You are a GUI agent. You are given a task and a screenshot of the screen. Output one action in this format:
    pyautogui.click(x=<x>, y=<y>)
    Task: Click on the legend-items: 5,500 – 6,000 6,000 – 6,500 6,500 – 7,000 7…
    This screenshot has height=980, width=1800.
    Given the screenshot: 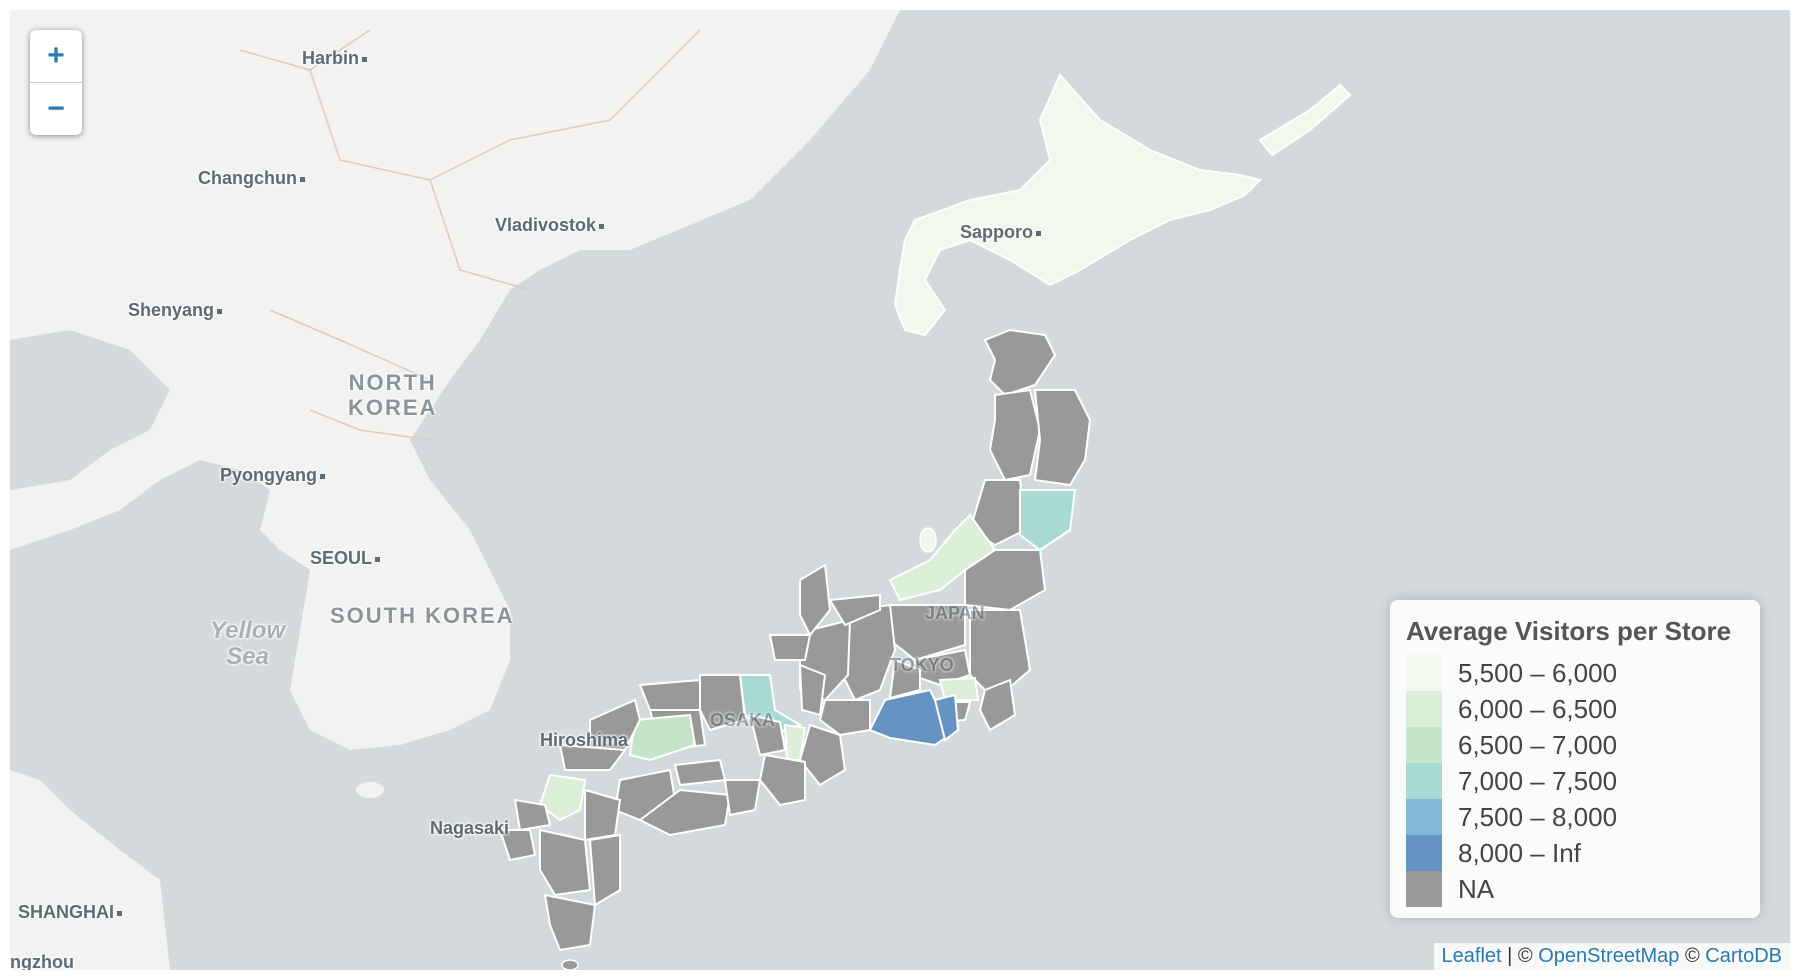 What is the action you would take?
    pyautogui.click(x=1575, y=781)
    